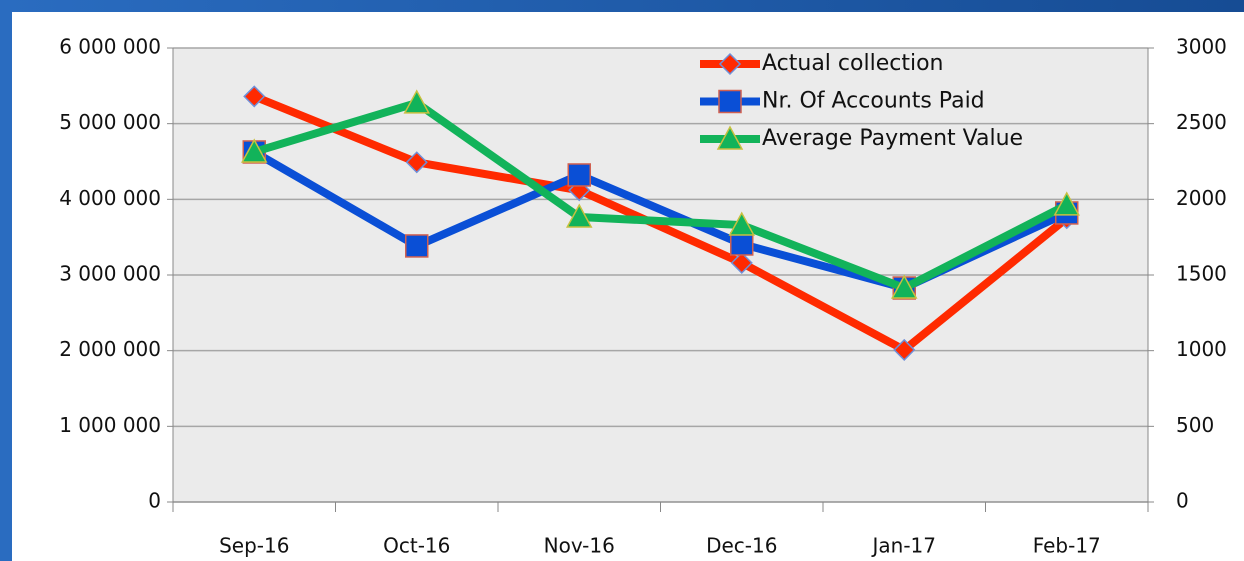 Image resolution: width=1244 pixels, height=561 pixels. What do you see at coordinates (1182, 501) in the screenshot?
I see `y2-tick-label: 0` at bounding box center [1182, 501].